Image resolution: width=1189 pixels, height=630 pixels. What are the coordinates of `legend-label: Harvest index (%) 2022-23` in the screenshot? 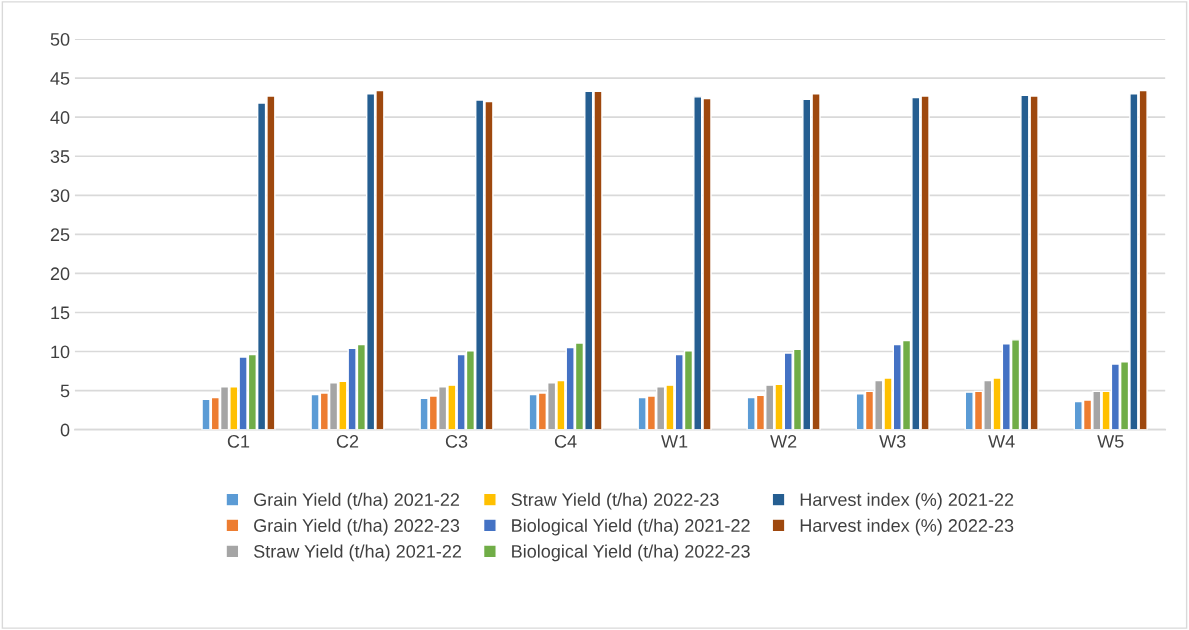 It's located at (907, 527).